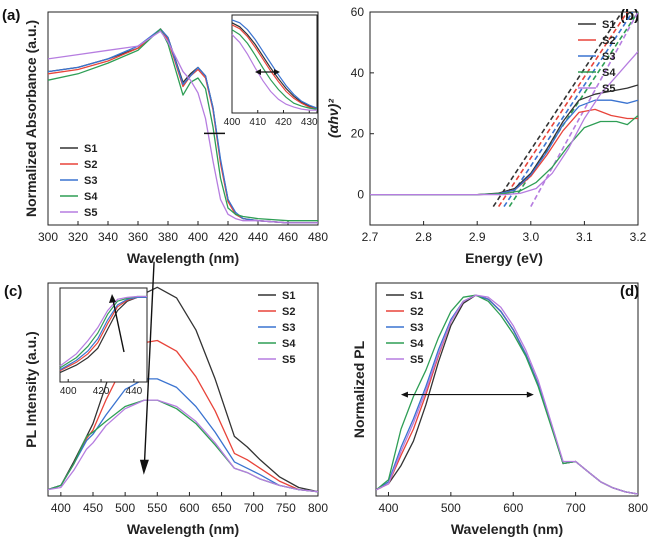 Image resolution: width=654 pixels, height=546 pixels. Describe the element at coordinates (638, 237) in the screenshot. I see `x-tick-label: 3.2` at that location.